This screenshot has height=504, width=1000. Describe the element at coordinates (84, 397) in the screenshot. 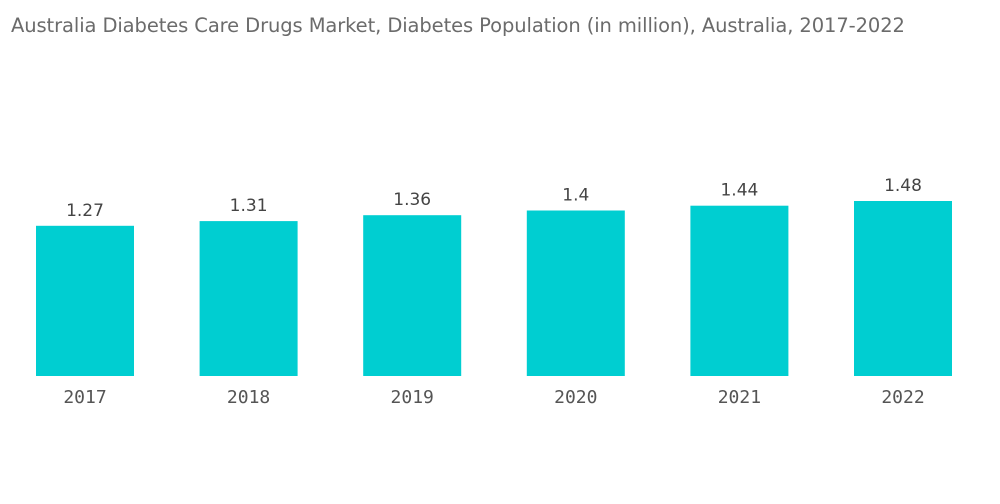

I see `x-tick-label-2017: 2017` at that location.